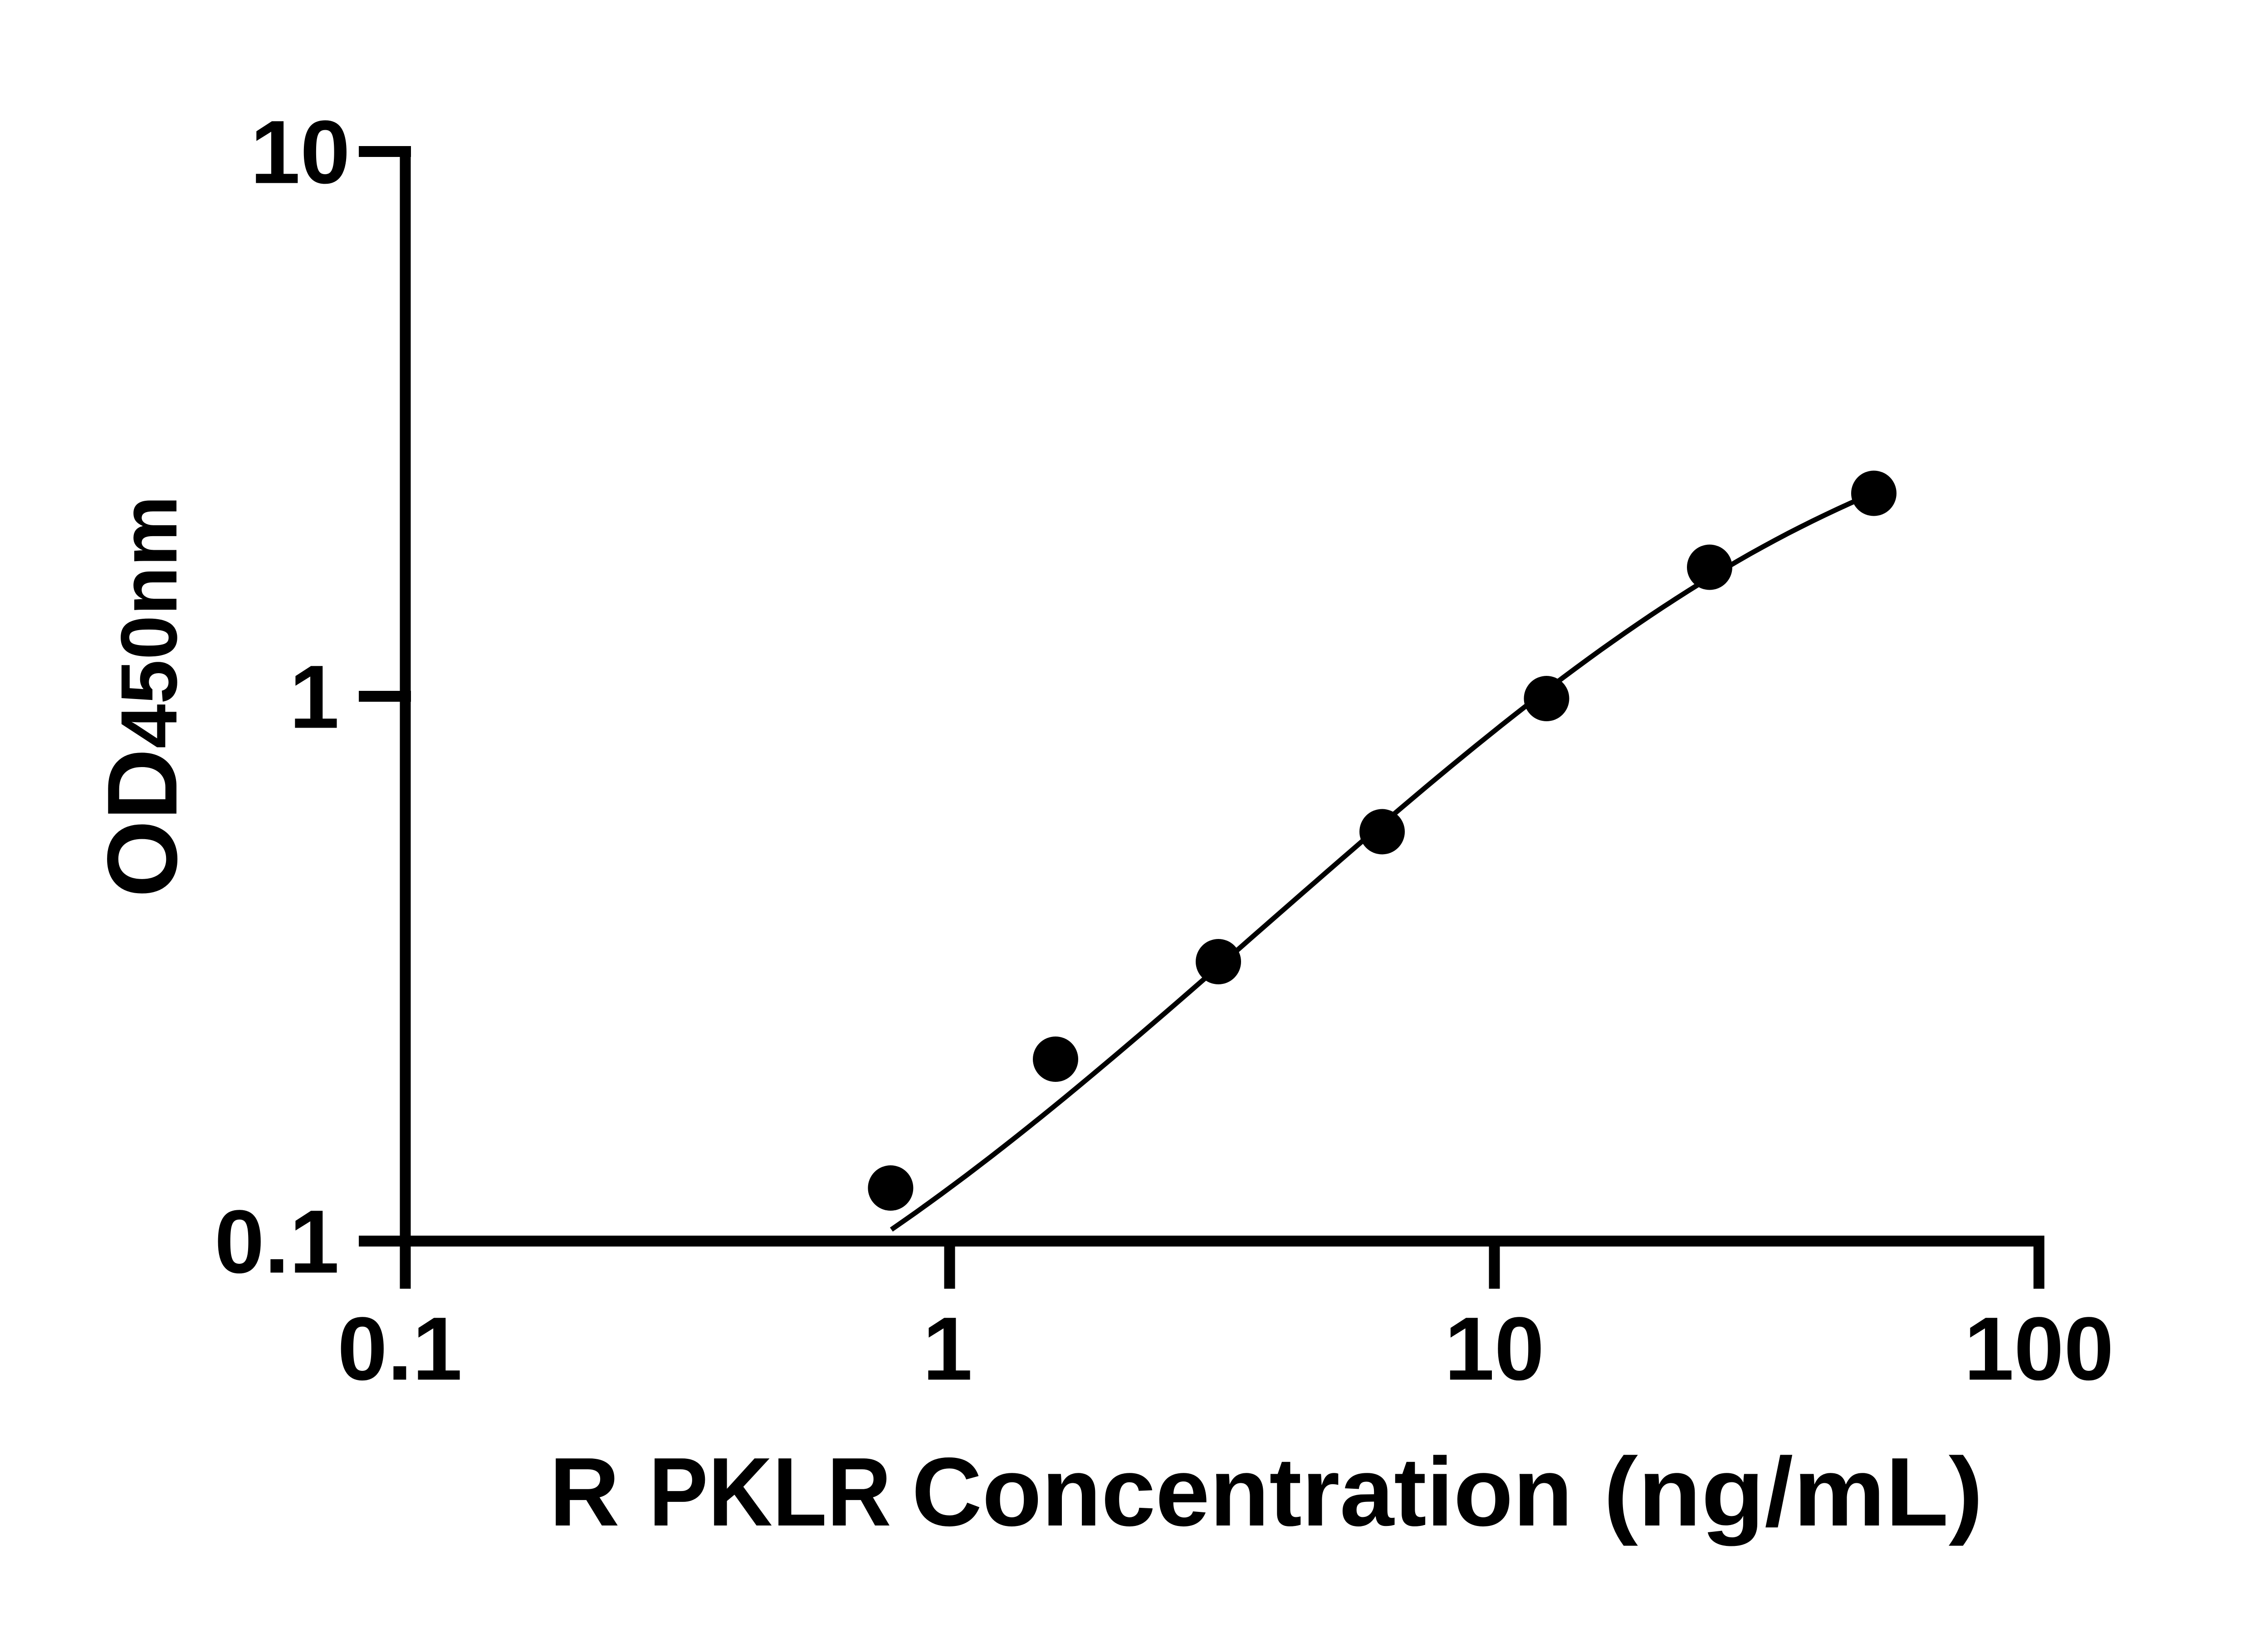 This screenshot has width=2268, height=1633. Describe the element at coordinates (2039, 1349) in the screenshot. I see `svg-text: 100` at that location.